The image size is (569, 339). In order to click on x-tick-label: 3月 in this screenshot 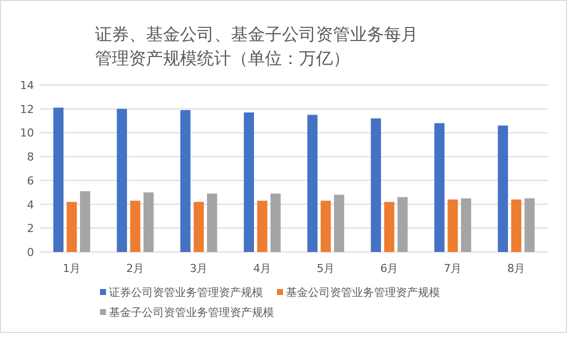, I will do `click(199, 268)`.